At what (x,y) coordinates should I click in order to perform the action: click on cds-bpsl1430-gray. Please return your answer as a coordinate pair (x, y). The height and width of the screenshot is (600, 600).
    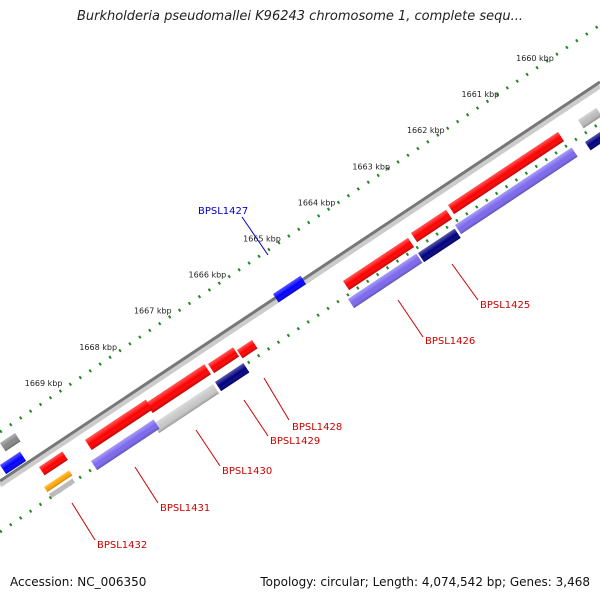
    Looking at the image, I should click on (186, 409).